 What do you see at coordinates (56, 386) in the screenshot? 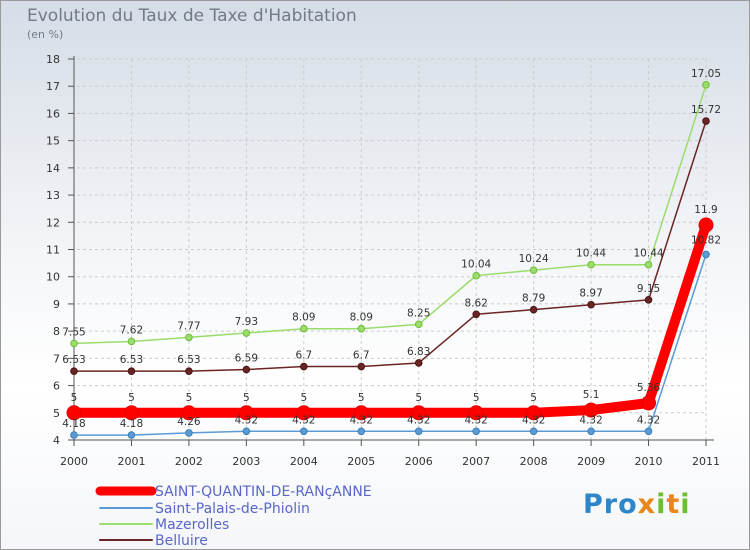
I see `y-tick-label: 6` at bounding box center [56, 386].